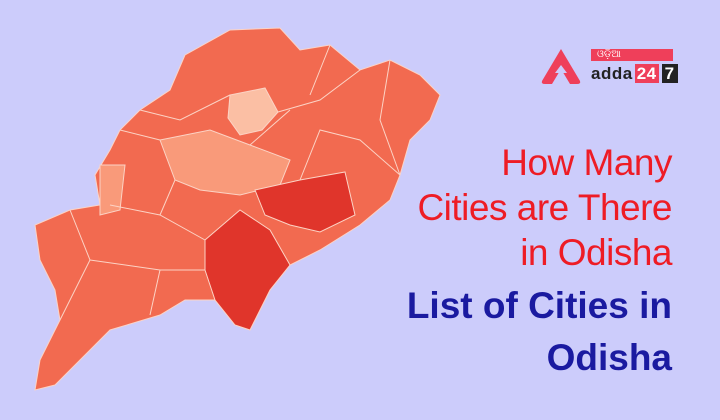 The height and width of the screenshot is (420, 720). I want to click on headline: How Many Cities are There in Odisha, so click(544, 207).